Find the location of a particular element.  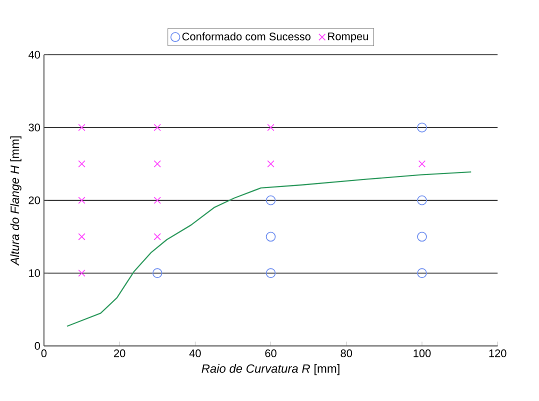

legend-label: Conformado com Sucesso is located at coordinates (246, 36).